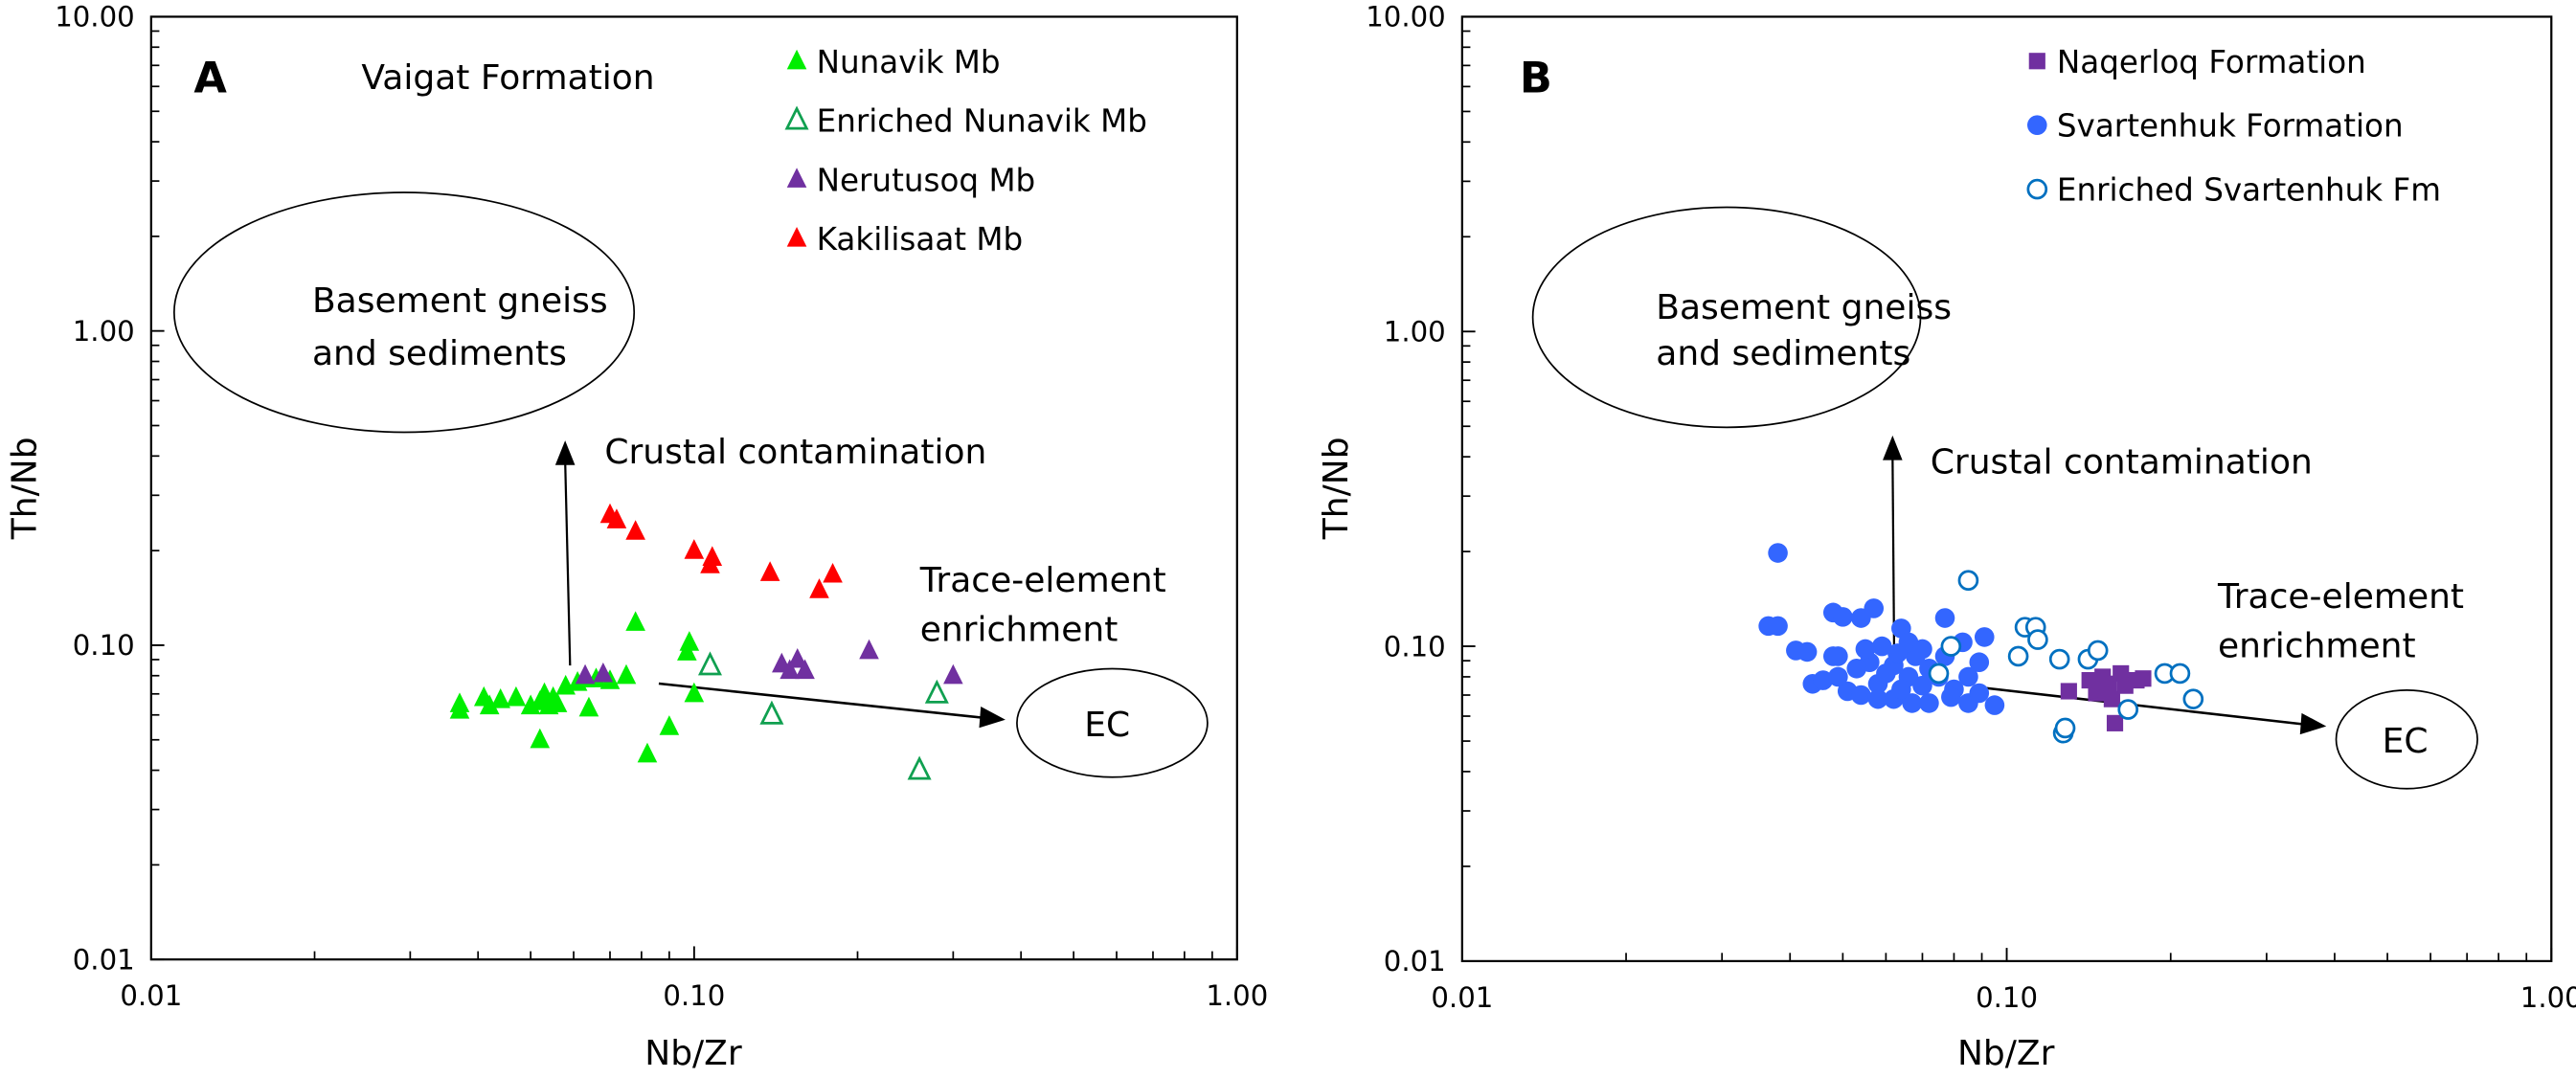  What do you see at coordinates (2007, 998) in the screenshot?
I see `x-tick-label: 0.10` at bounding box center [2007, 998].